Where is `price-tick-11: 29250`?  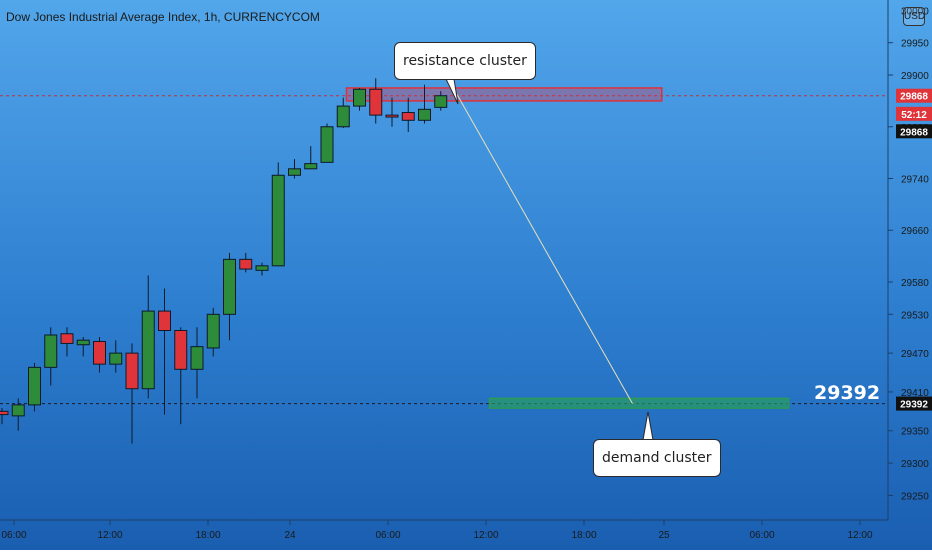 price-tick-11: 29250 is located at coordinates (915, 496).